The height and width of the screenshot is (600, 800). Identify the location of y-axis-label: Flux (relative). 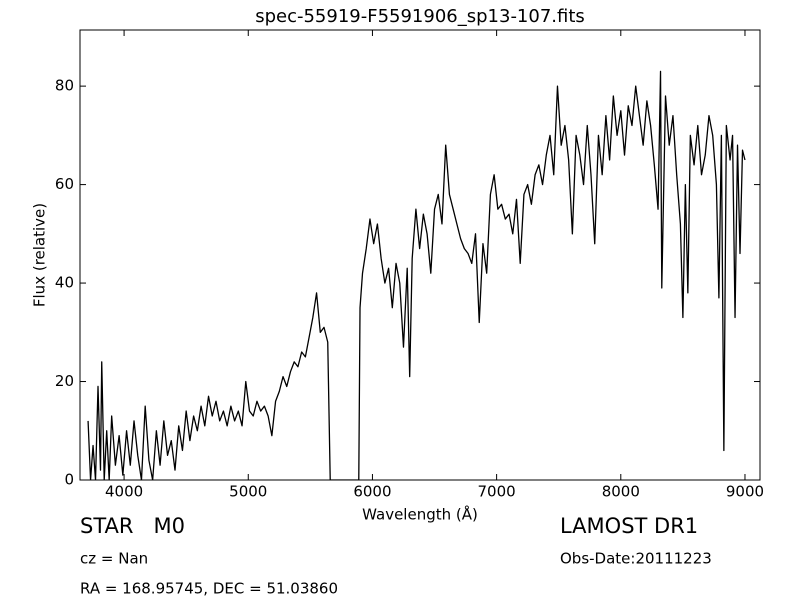
(40, 255).